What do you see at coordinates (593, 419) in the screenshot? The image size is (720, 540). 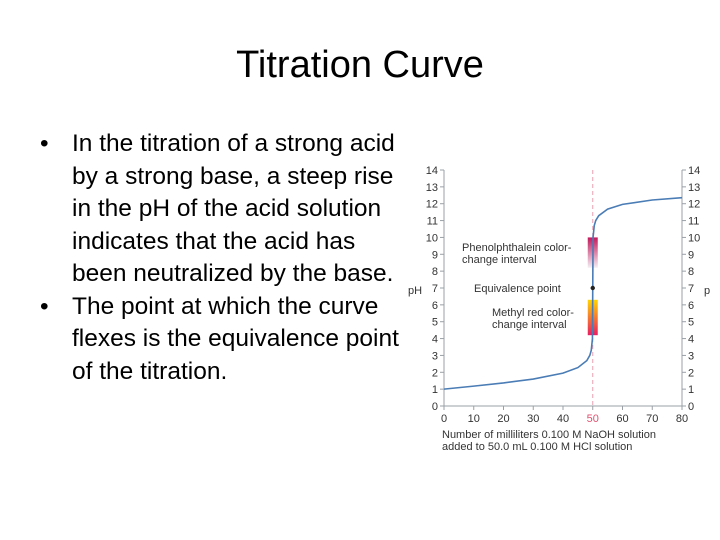 I see `x-tick-label: 50` at bounding box center [593, 419].